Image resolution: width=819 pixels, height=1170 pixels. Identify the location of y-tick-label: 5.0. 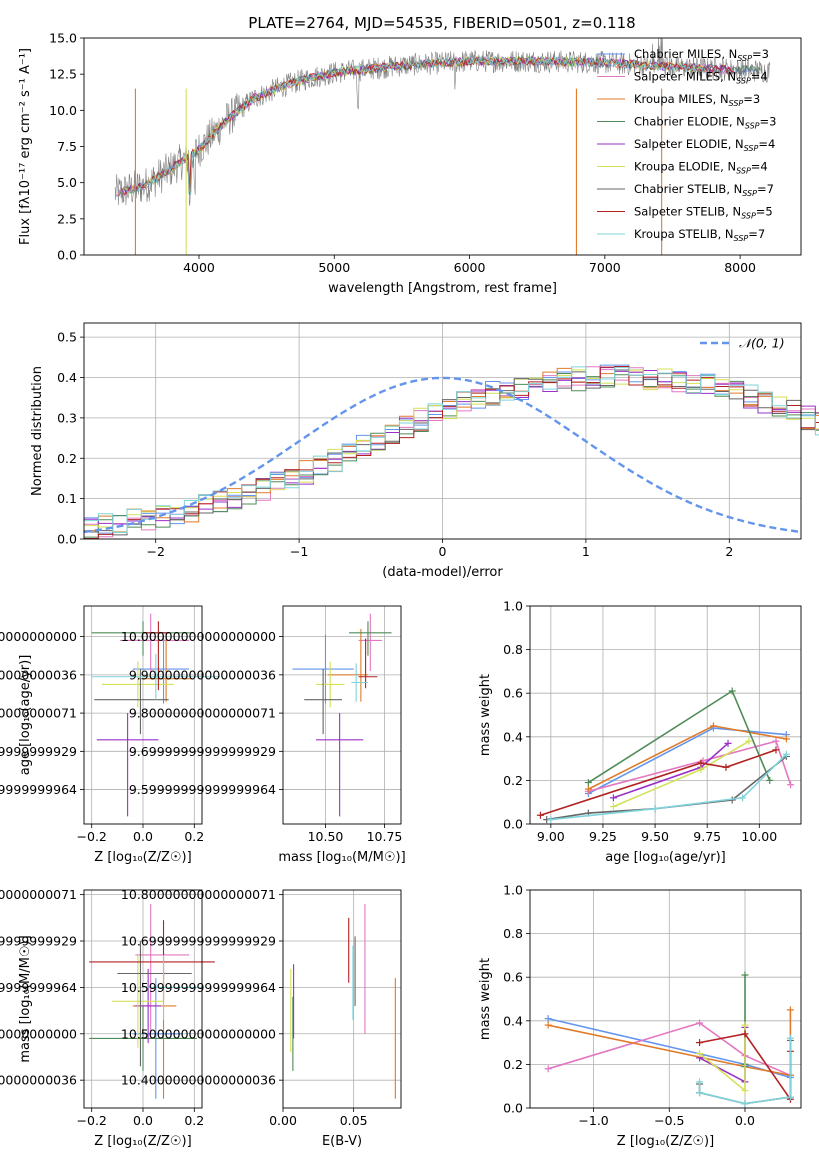
(67, 182).